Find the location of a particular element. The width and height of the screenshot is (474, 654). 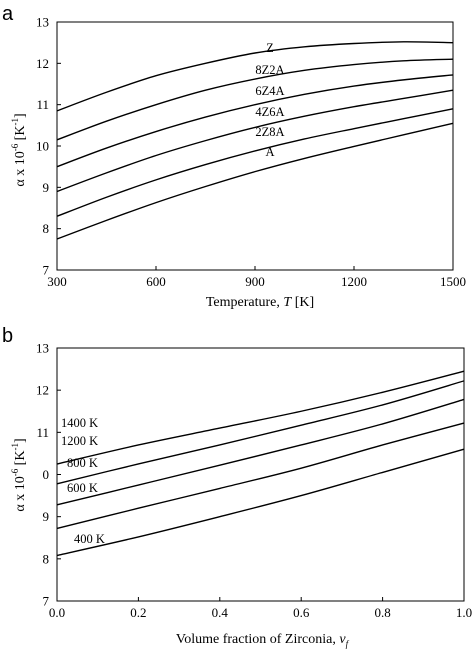

panel-b-curve-labels: 1400 K 1200 K 800 K 600 K 400 K is located at coordinates (83, 481).